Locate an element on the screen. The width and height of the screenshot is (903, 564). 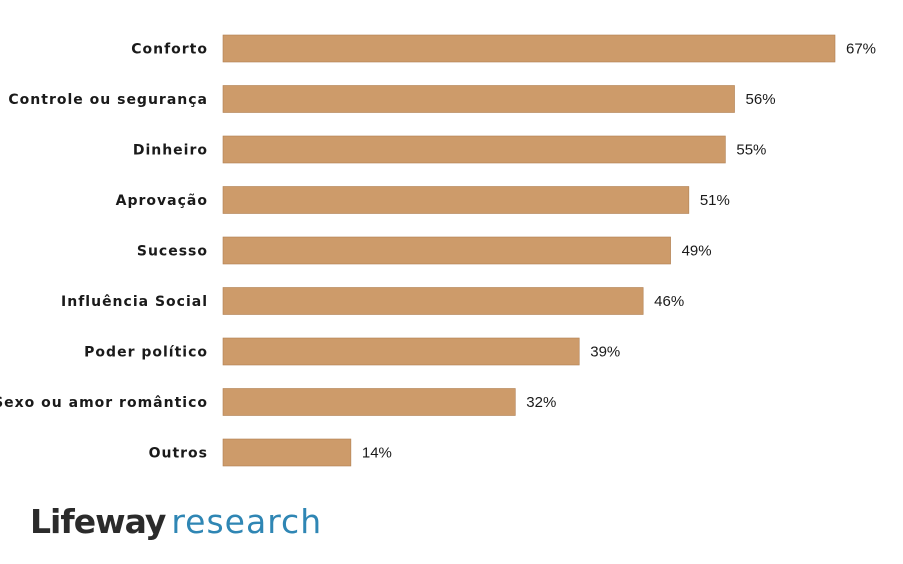
category-label: Conforto is located at coordinates (169, 50).